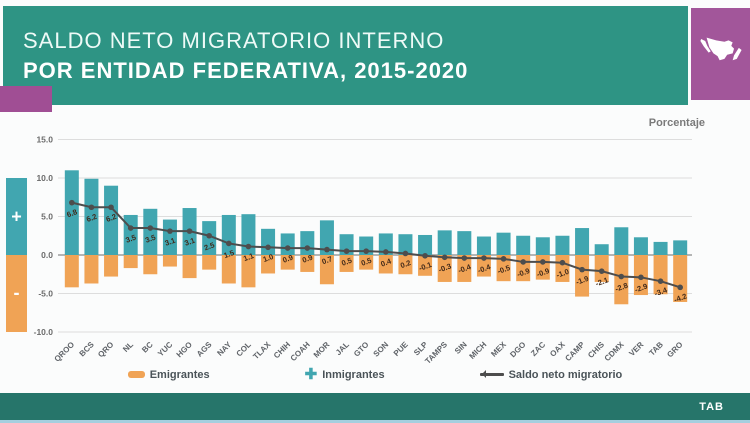 This screenshot has height=423, width=750. I want to click on saldo-value-label: 2.5, so click(209, 246).